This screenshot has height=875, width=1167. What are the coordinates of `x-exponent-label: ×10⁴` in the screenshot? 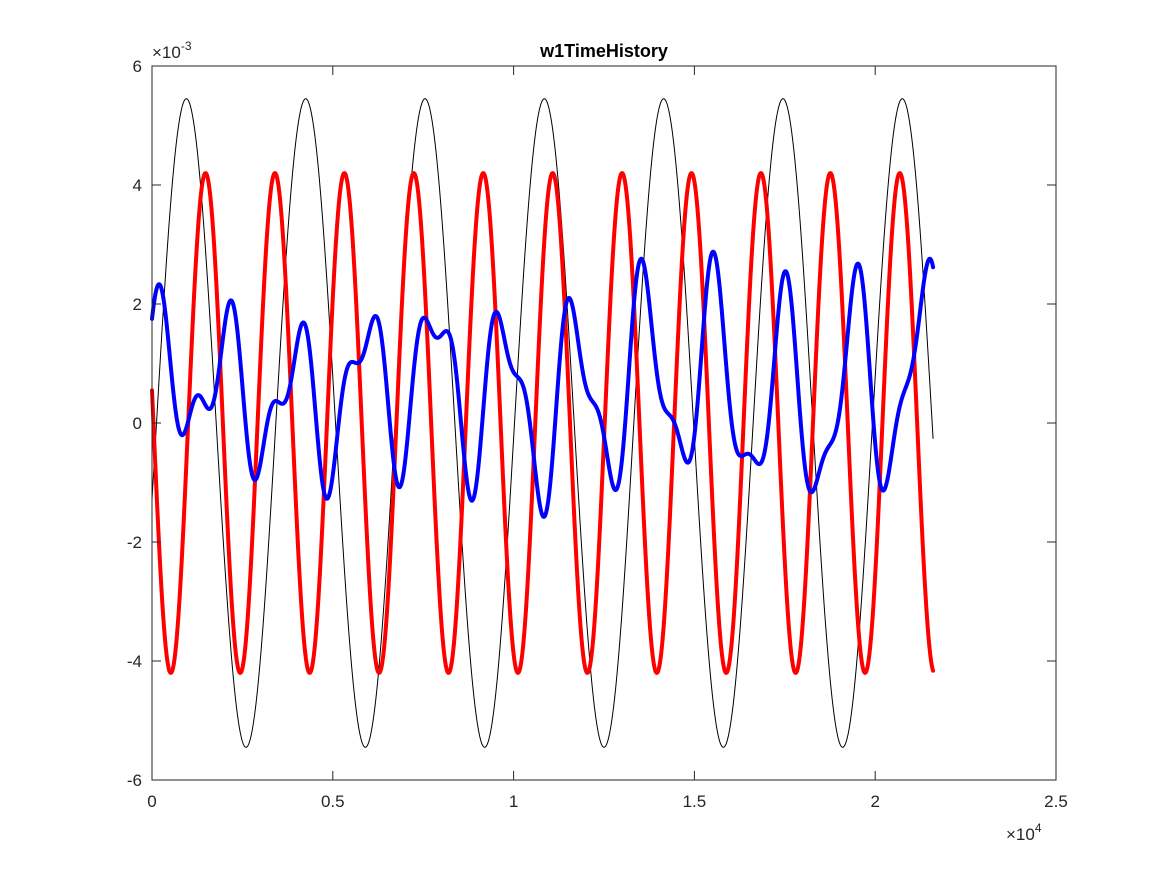 It's located at (1024, 832).